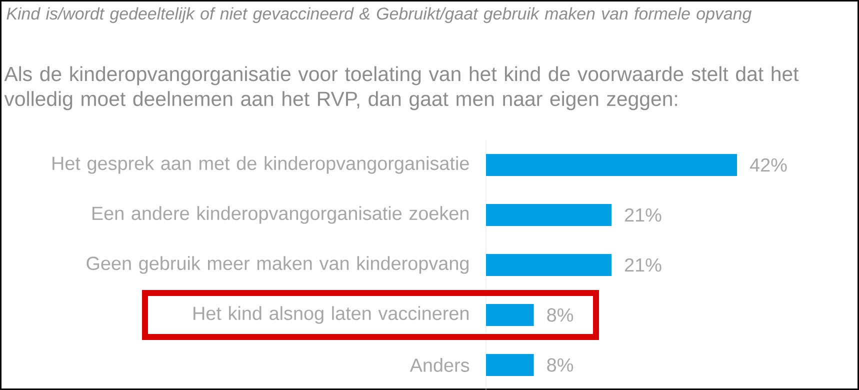 The width and height of the screenshot is (859, 390). I want to click on y-tick-label: Het kind alsnog laten vaccineren, so click(331, 315).